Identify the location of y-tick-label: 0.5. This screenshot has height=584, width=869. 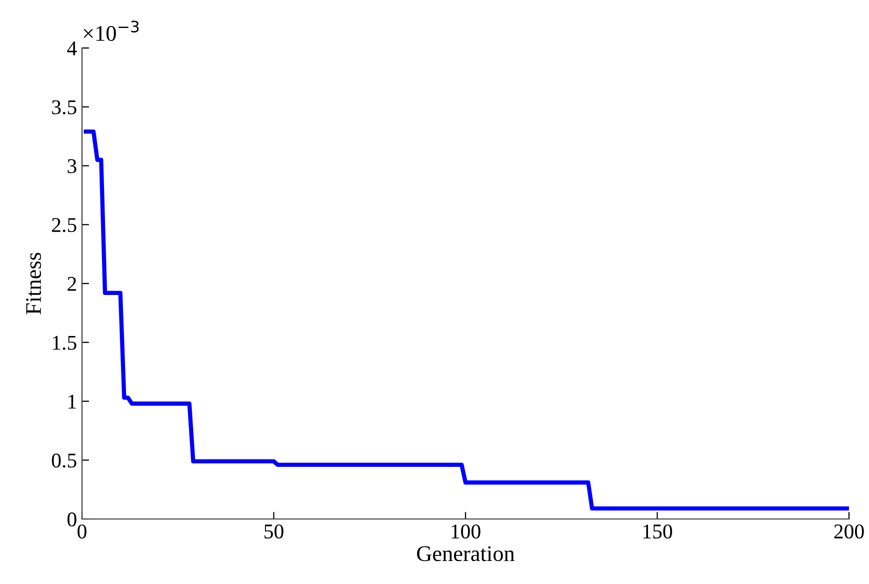
(64, 461).